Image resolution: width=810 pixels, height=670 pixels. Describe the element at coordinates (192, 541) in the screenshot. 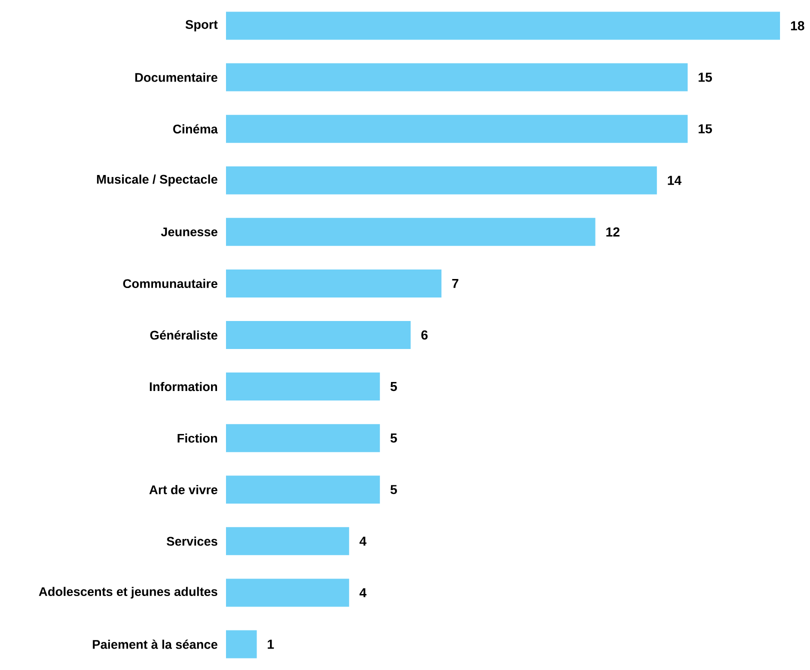

I see `y-tick-label: Services` at that location.